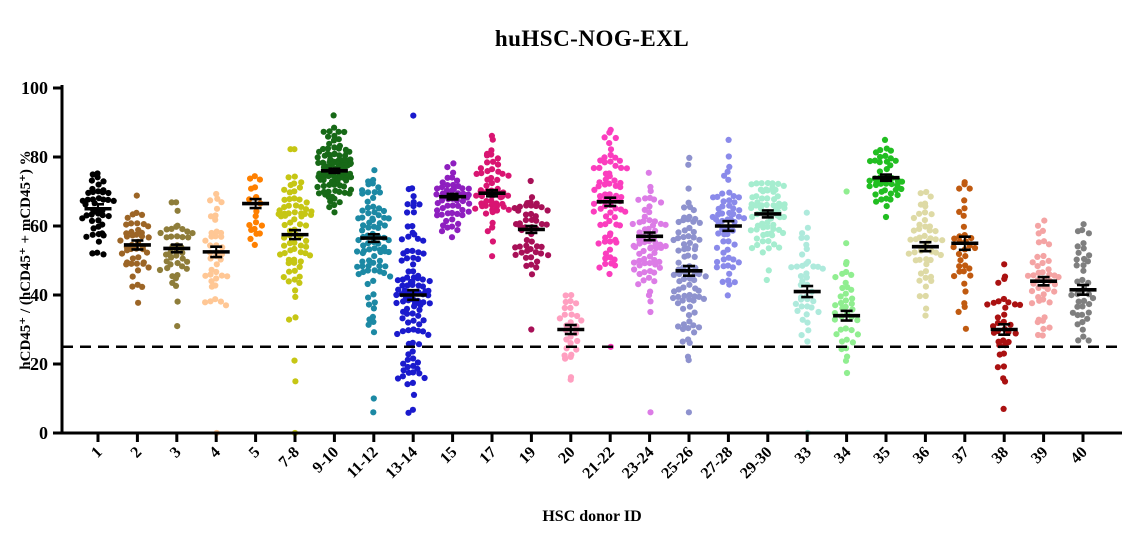 Image resolution: width=1131 pixels, height=546 pixels. What do you see at coordinates (289, 457) in the screenshot?
I see `x-category-label: 7-8` at bounding box center [289, 457].